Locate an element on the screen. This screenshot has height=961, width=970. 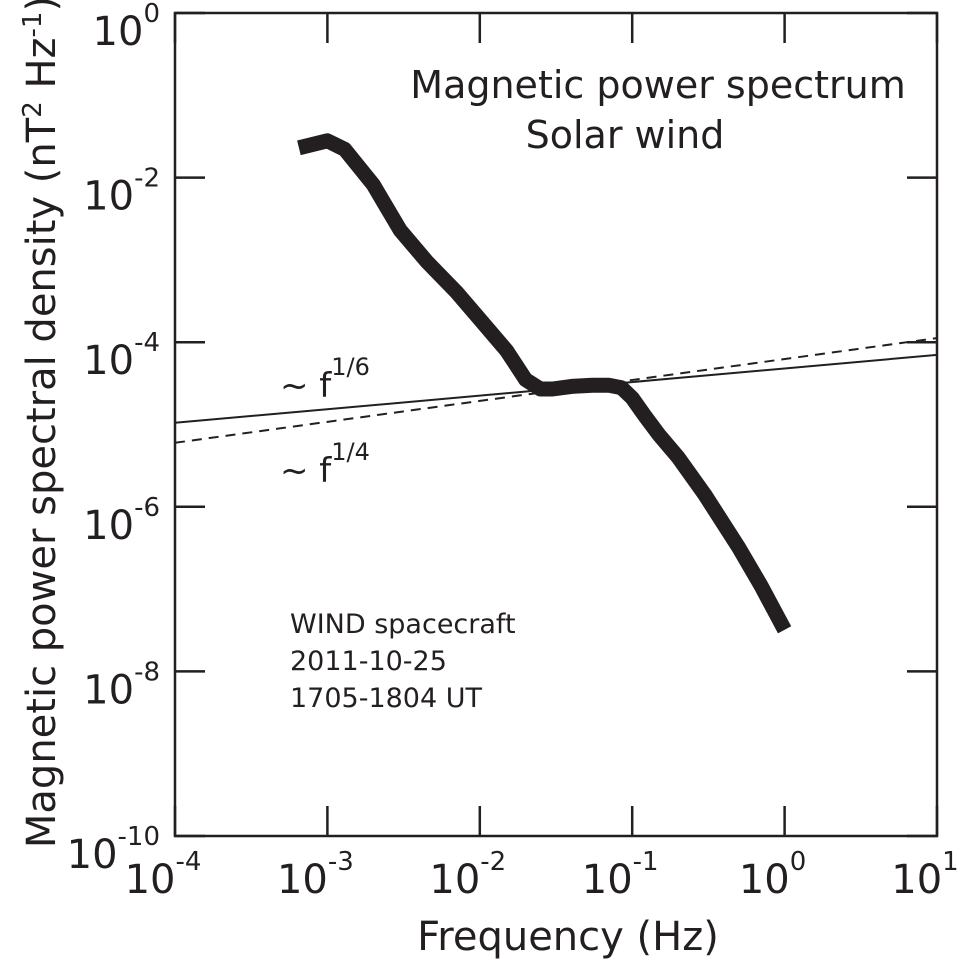
annotation-date: 2011-10-25 is located at coordinates (368, 661).